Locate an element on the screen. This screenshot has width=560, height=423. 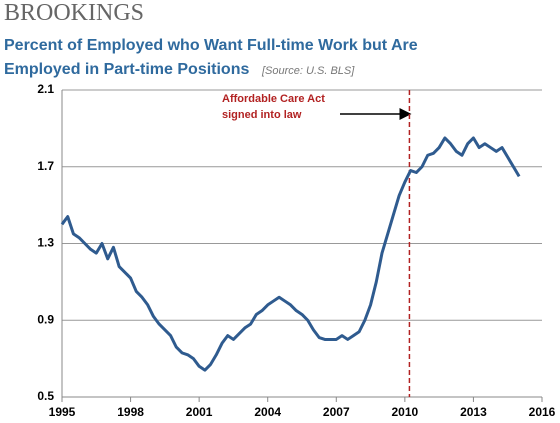
chart-title: Employed in Part-time Positions is located at coordinates (126, 69).